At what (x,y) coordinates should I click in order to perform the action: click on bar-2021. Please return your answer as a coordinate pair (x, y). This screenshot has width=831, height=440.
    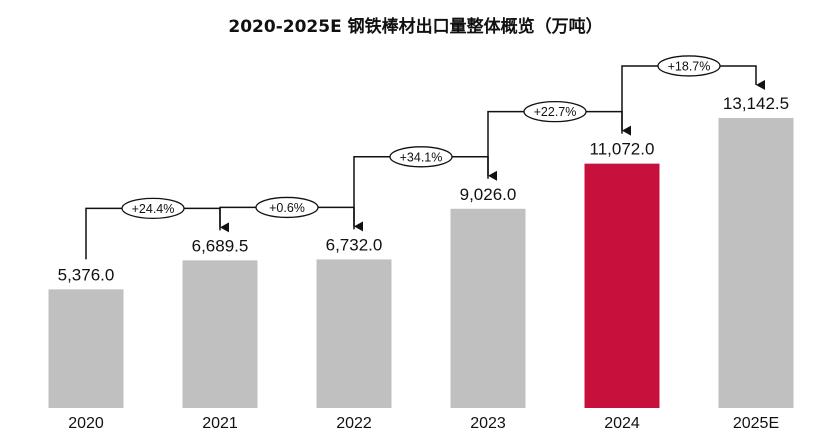
    Looking at the image, I should click on (220, 334).